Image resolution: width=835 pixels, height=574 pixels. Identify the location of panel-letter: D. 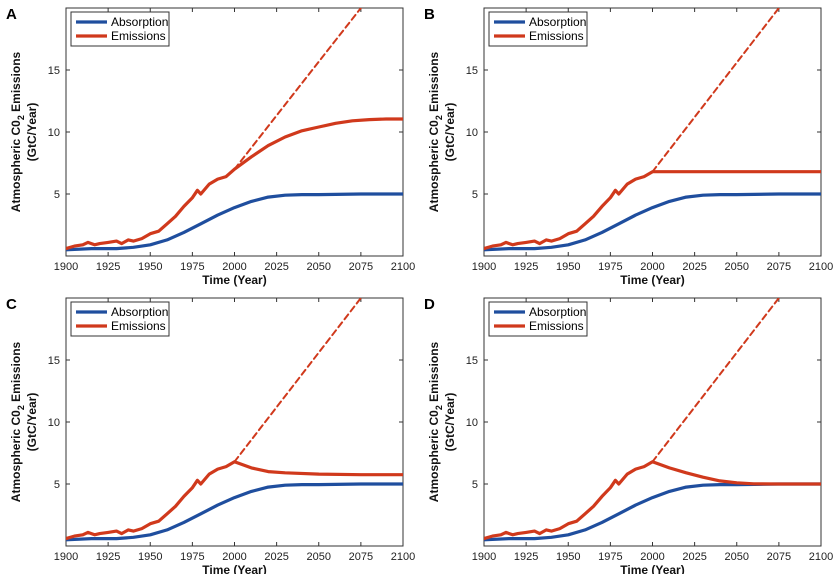
(429, 304).